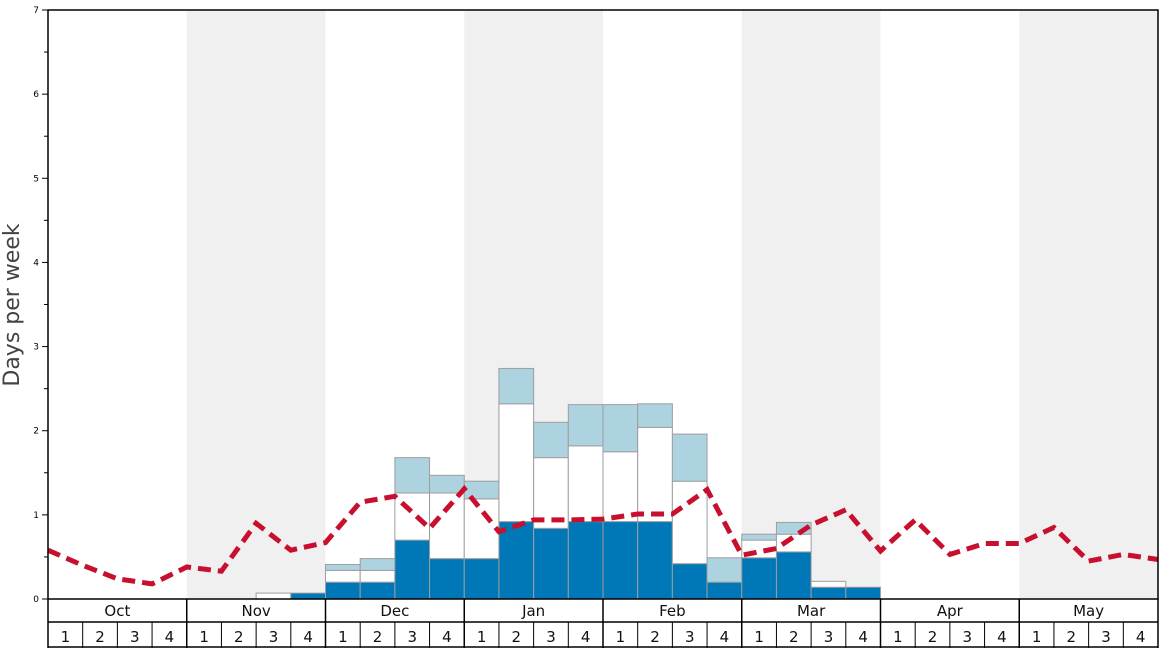 Image resolution: width=1168 pixels, height=648 pixels. I want to click on month-label: May, so click(1088, 611).